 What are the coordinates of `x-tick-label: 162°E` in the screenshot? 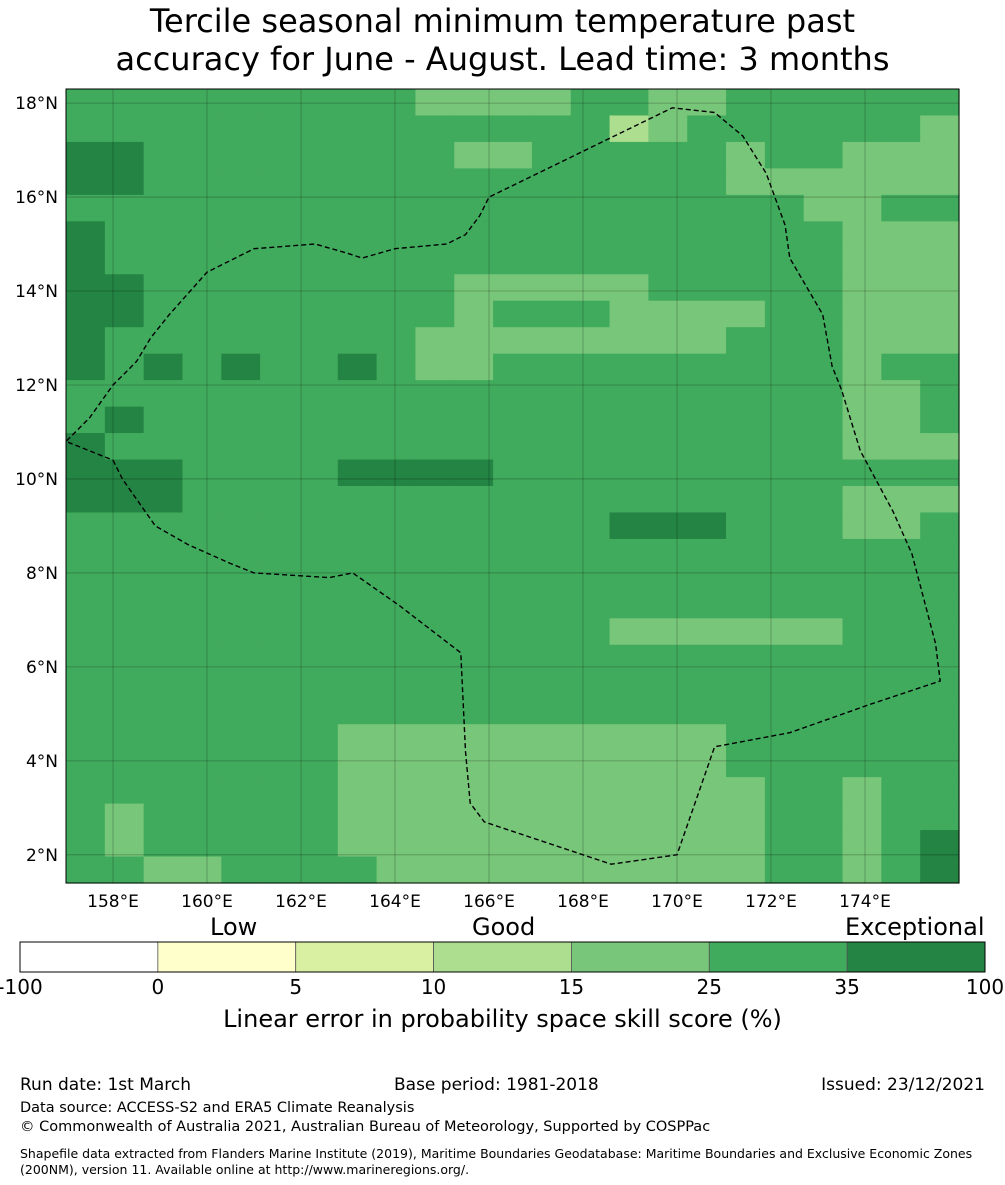 It's located at (301, 902).